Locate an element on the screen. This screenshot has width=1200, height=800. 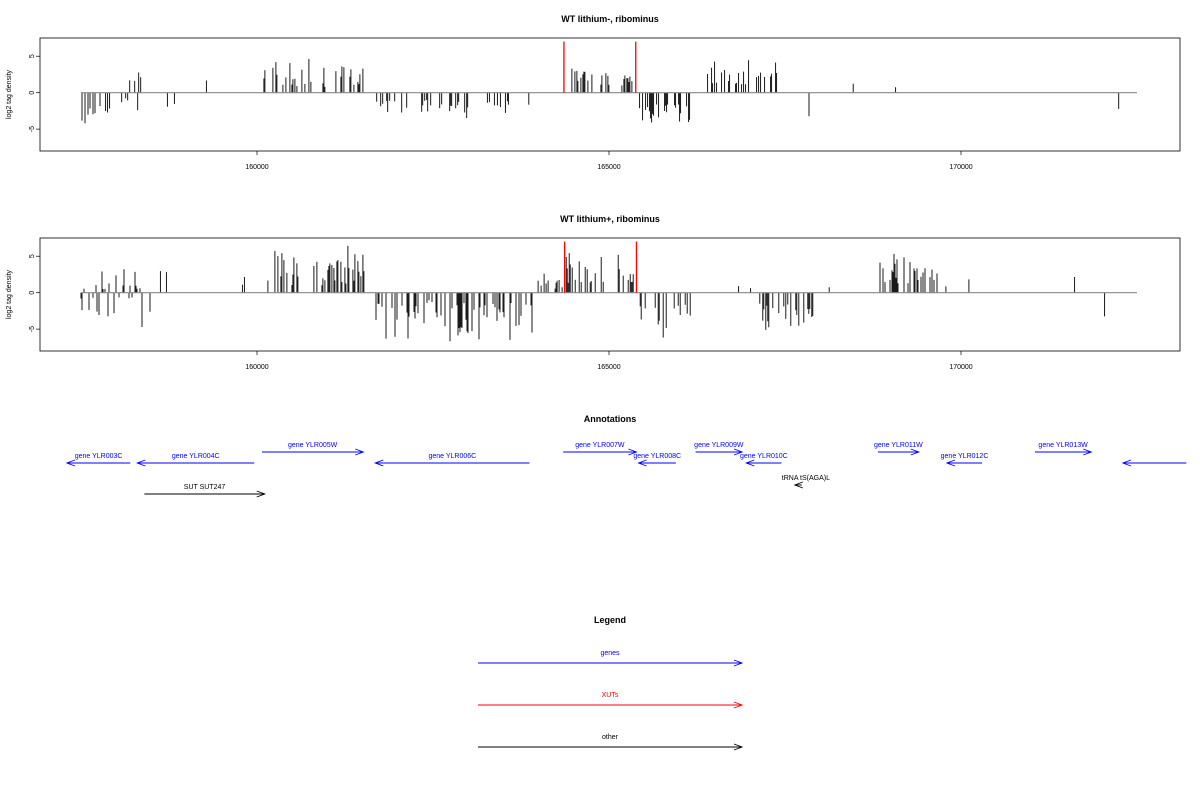
annotation-feature: gene YLR010C is located at coordinates (764, 460).